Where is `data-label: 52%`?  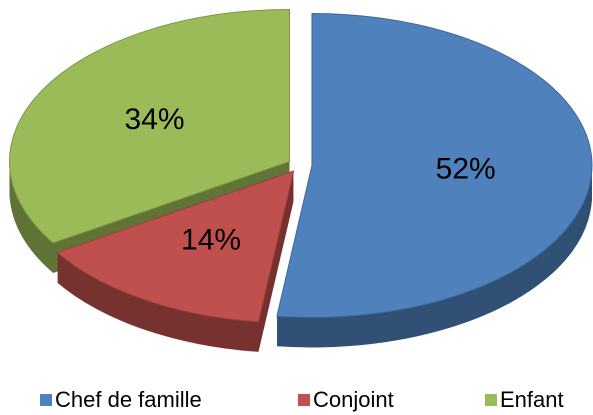 data-label: 52% is located at coordinates (466, 169).